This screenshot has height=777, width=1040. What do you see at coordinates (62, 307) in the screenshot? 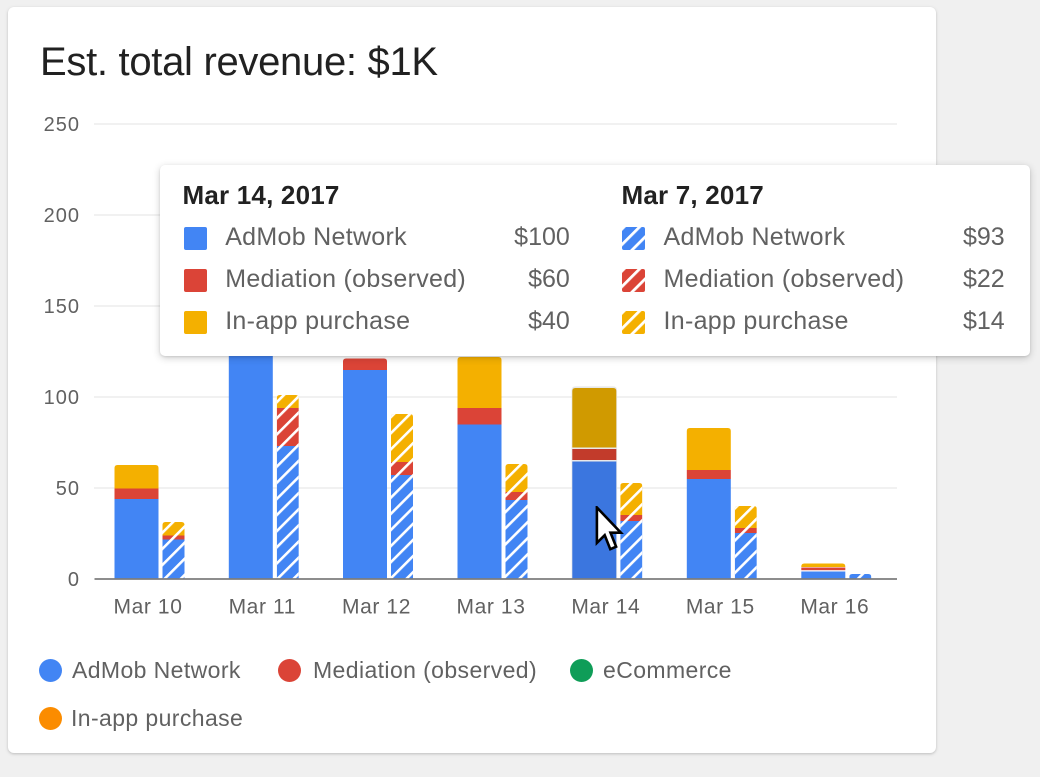
I see `svg-text: 150` at bounding box center [62, 307].